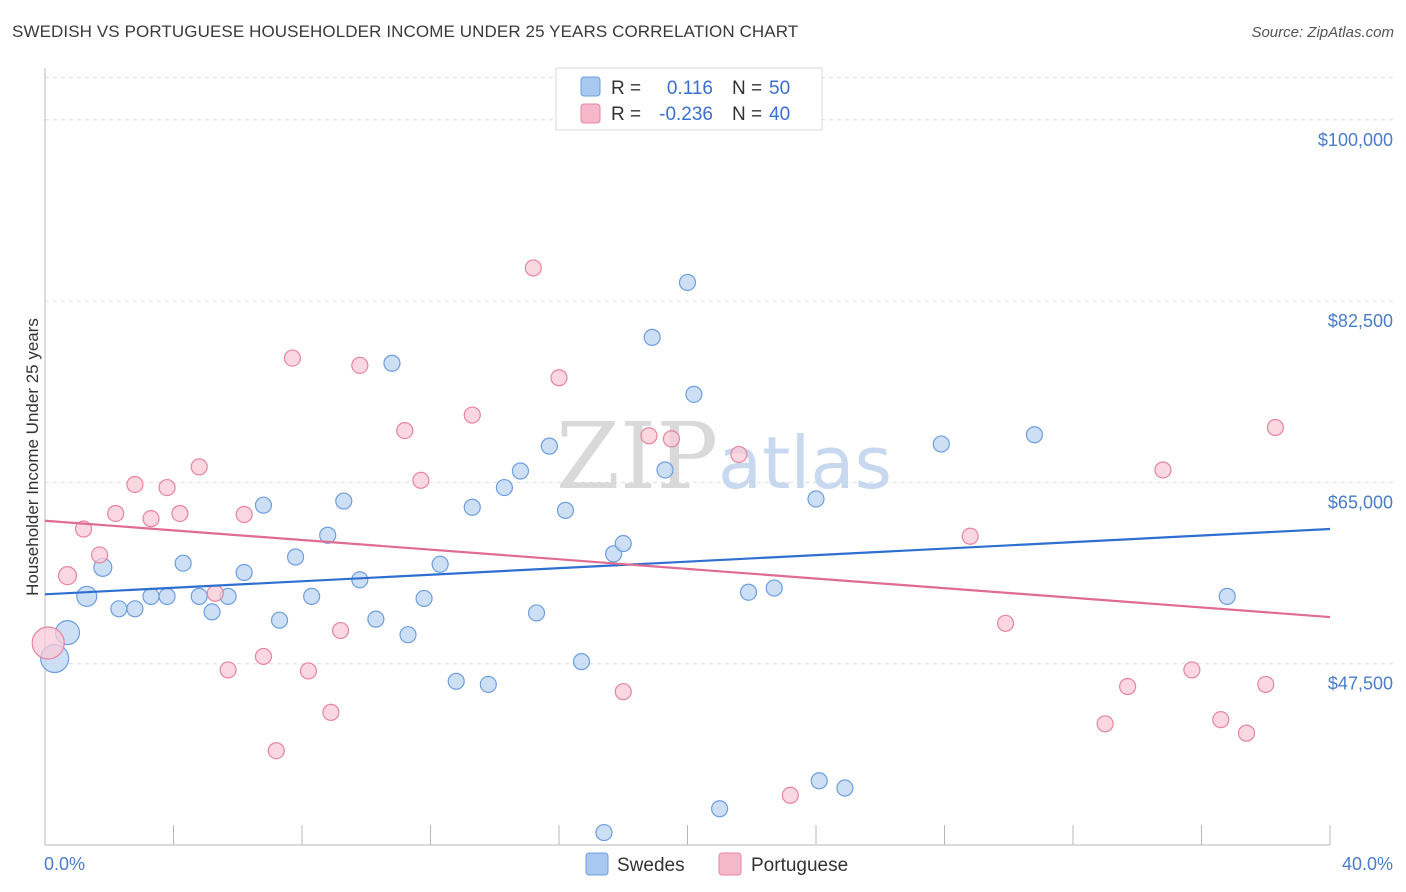 The width and height of the screenshot is (1406, 892). I want to click on legend-n-label-portuguese: N =, so click(747, 114).